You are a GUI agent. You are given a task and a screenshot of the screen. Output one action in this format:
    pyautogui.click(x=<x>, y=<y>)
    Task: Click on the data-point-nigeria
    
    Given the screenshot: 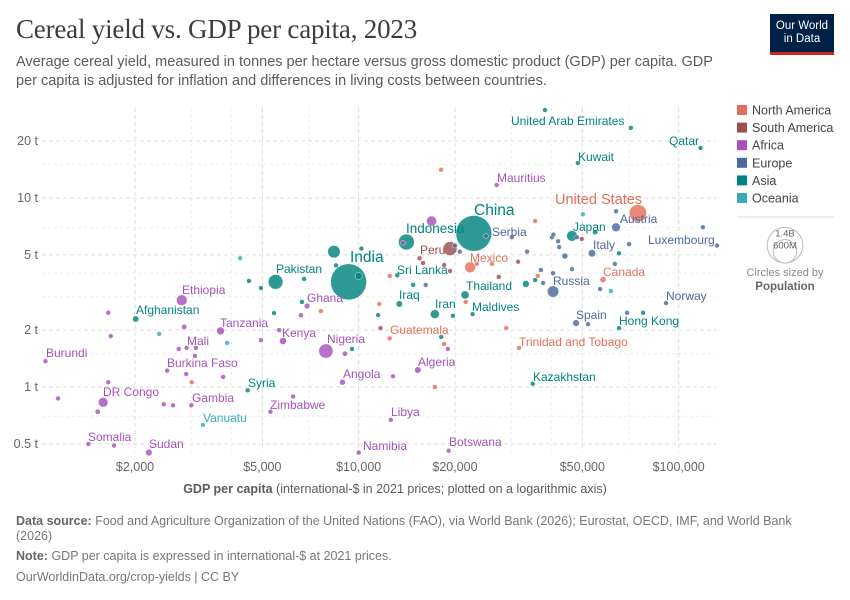 What is the action you would take?
    pyautogui.click(x=326, y=351)
    